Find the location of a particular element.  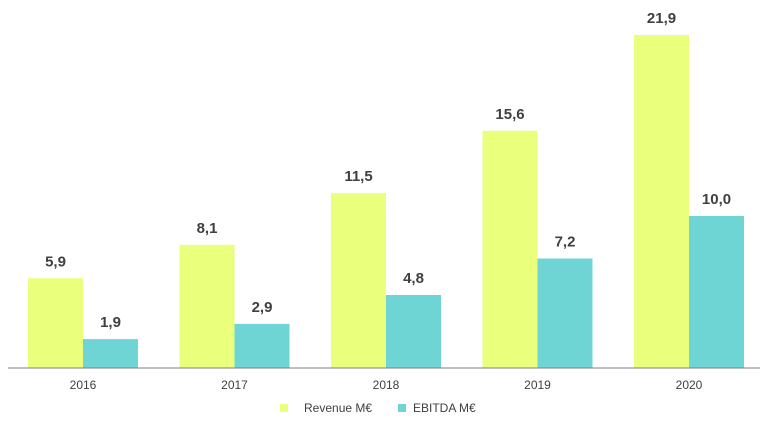

x-tick-label-2018: 2018 is located at coordinates (386, 385).